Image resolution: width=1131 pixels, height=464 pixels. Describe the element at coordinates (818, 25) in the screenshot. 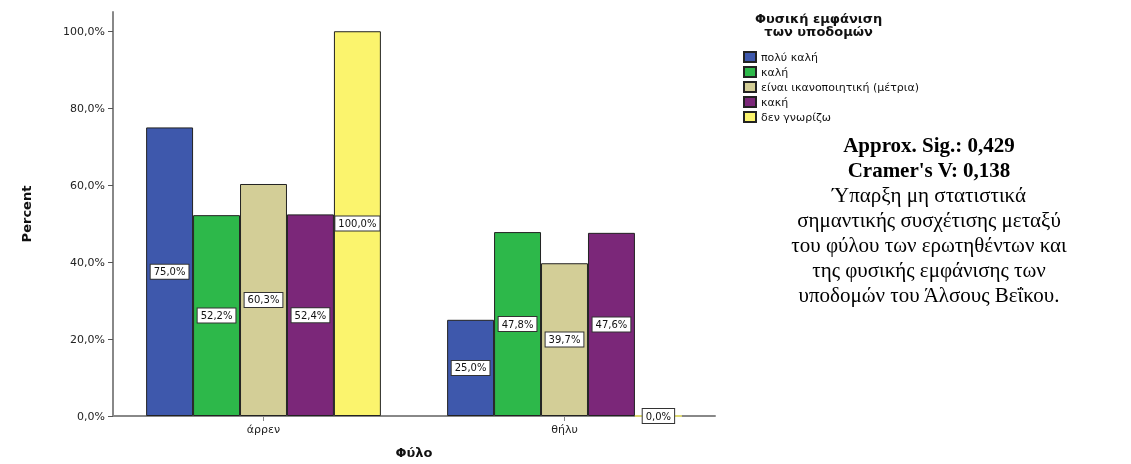

I see `legend-title: Φυσική εμφάνιση των υποδομών` at that location.